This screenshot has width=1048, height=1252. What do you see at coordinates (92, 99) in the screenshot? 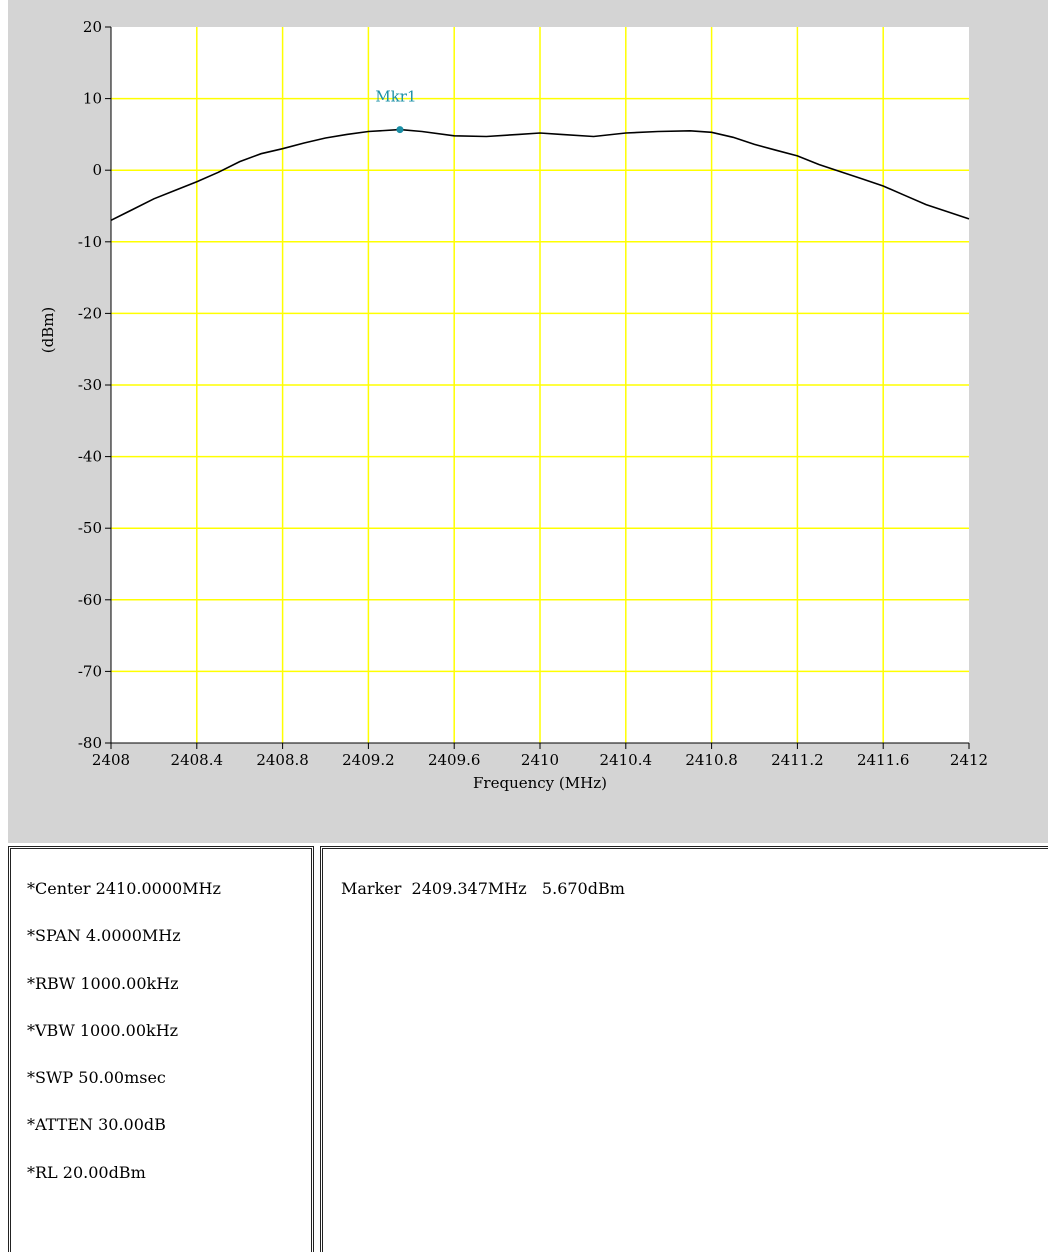
I see `y-tick-label: 10` at bounding box center [92, 99].